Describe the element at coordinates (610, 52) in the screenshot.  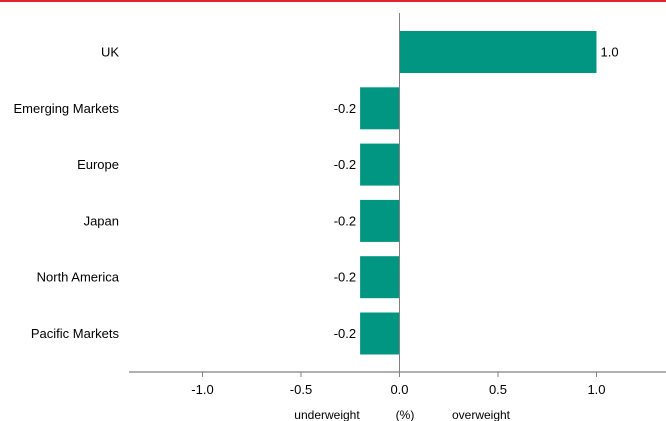
I see `value-label-0: 1.0` at that location.